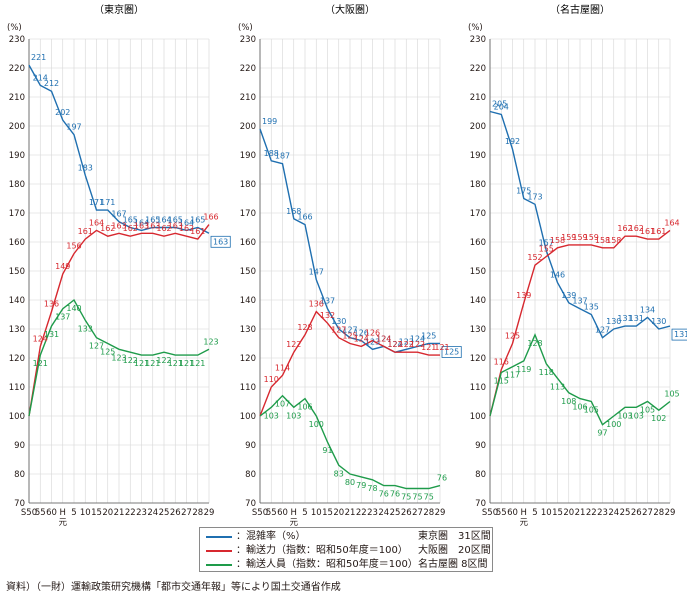  What do you see at coordinates (327, 450) in the screenshot?
I see `data-label: 91` at bounding box center [327, 450].